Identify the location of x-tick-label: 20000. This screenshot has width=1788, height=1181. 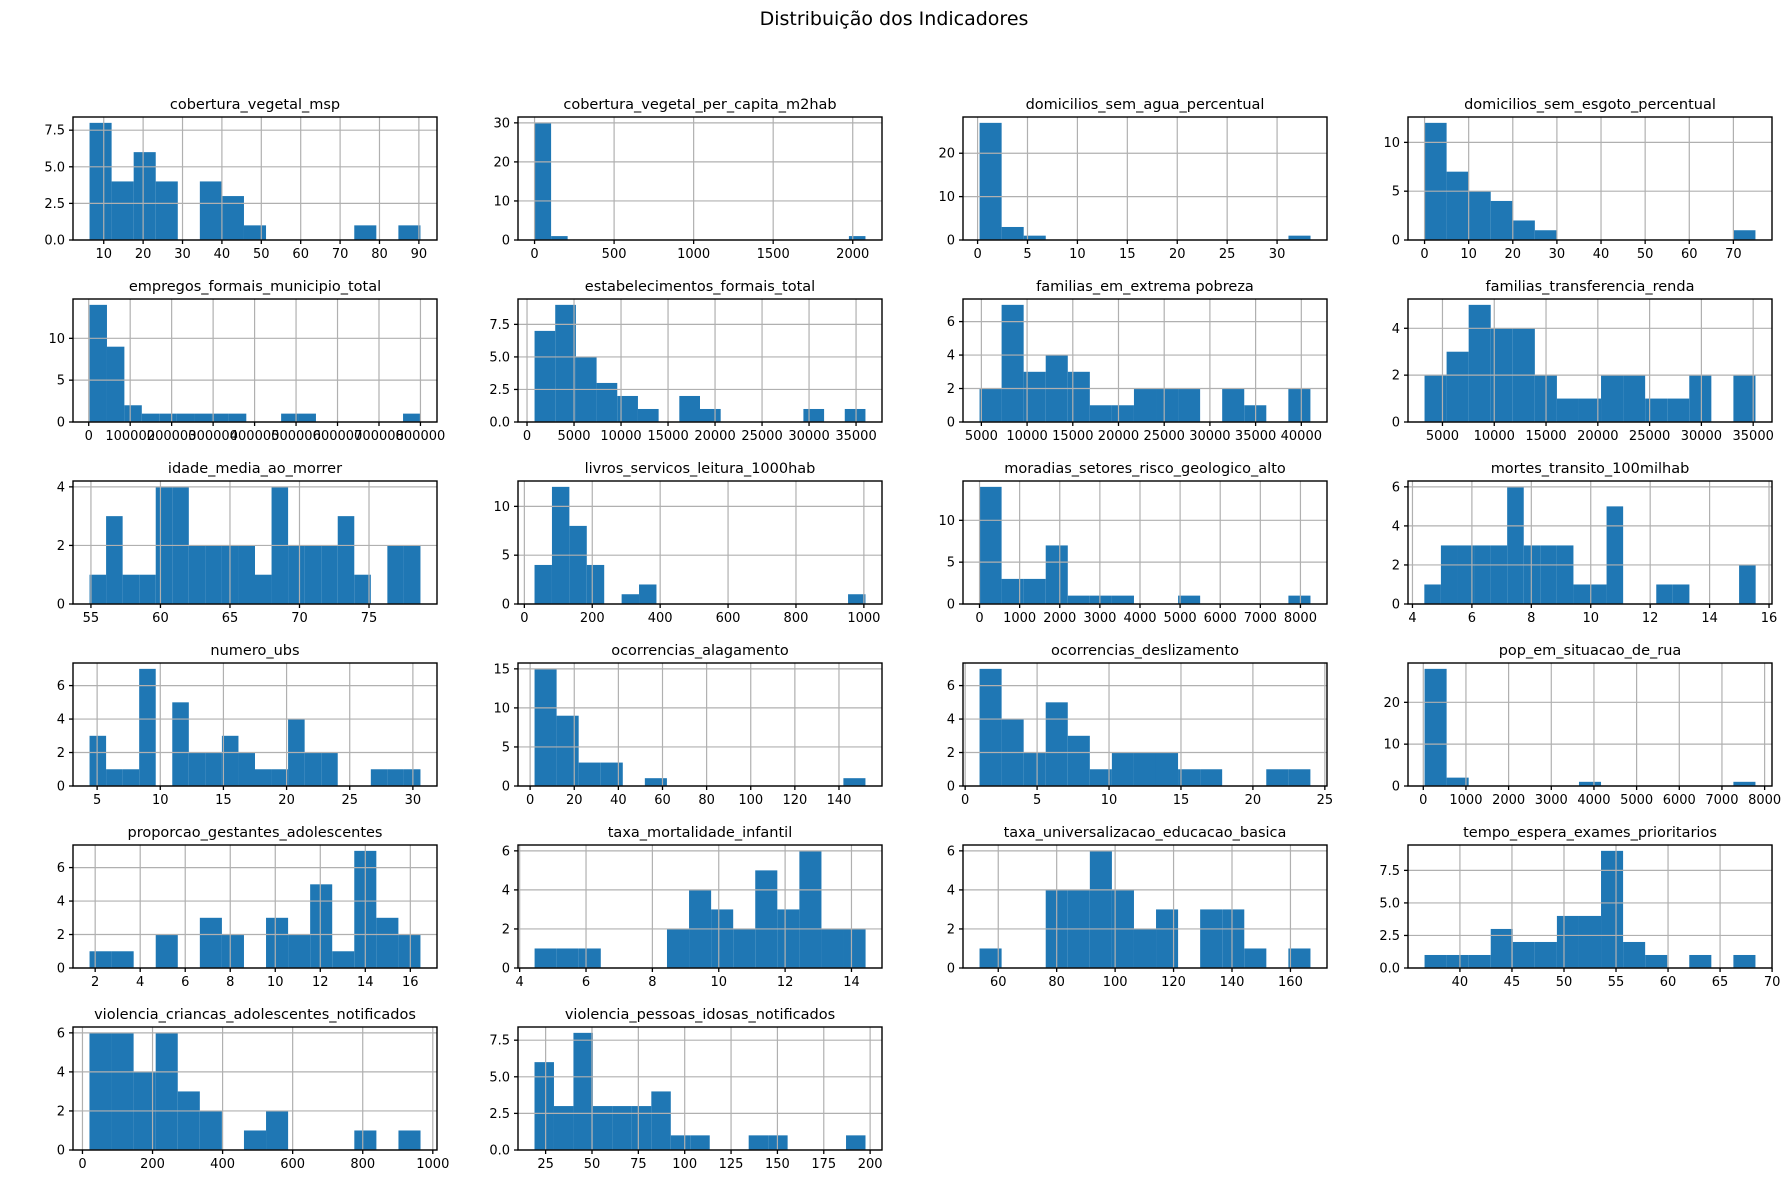
(1597, 436).